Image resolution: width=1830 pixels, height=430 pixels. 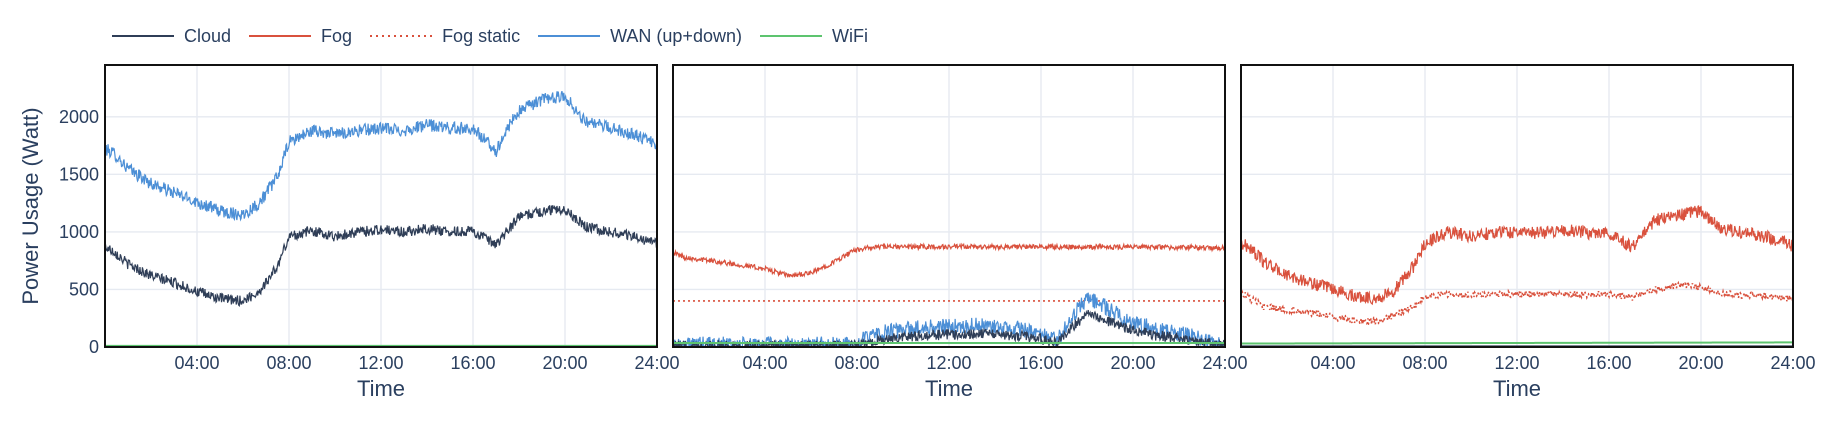 What do you see at coordinates (676, 35) in the screenshot?
I see `legend-label-wan: WAN (up+down)` at bounding box center [676, 35].